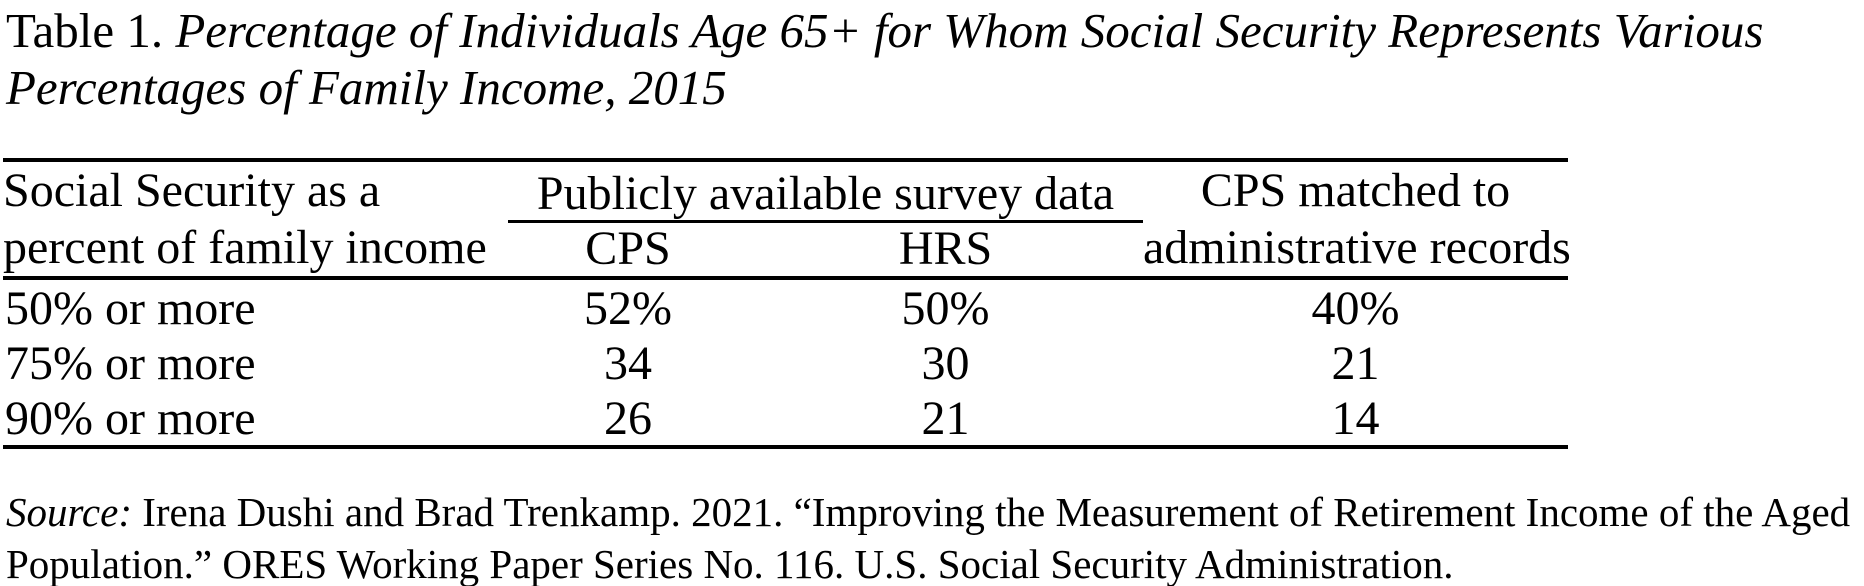 The height and width of the screenshot is (586, 1864). I want to click on table-row: 90% or more 26 21 14, so click(785, 418).